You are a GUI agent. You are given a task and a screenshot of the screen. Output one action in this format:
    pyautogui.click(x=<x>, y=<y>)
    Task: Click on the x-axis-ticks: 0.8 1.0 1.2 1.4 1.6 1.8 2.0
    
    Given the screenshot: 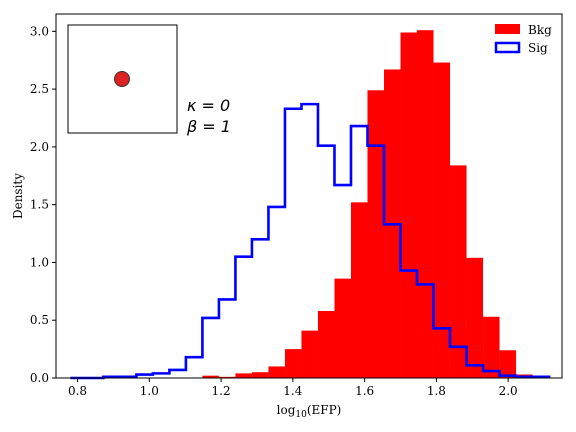 What is the action you would take?
    pyautogui.click(x=293, y=388)
    